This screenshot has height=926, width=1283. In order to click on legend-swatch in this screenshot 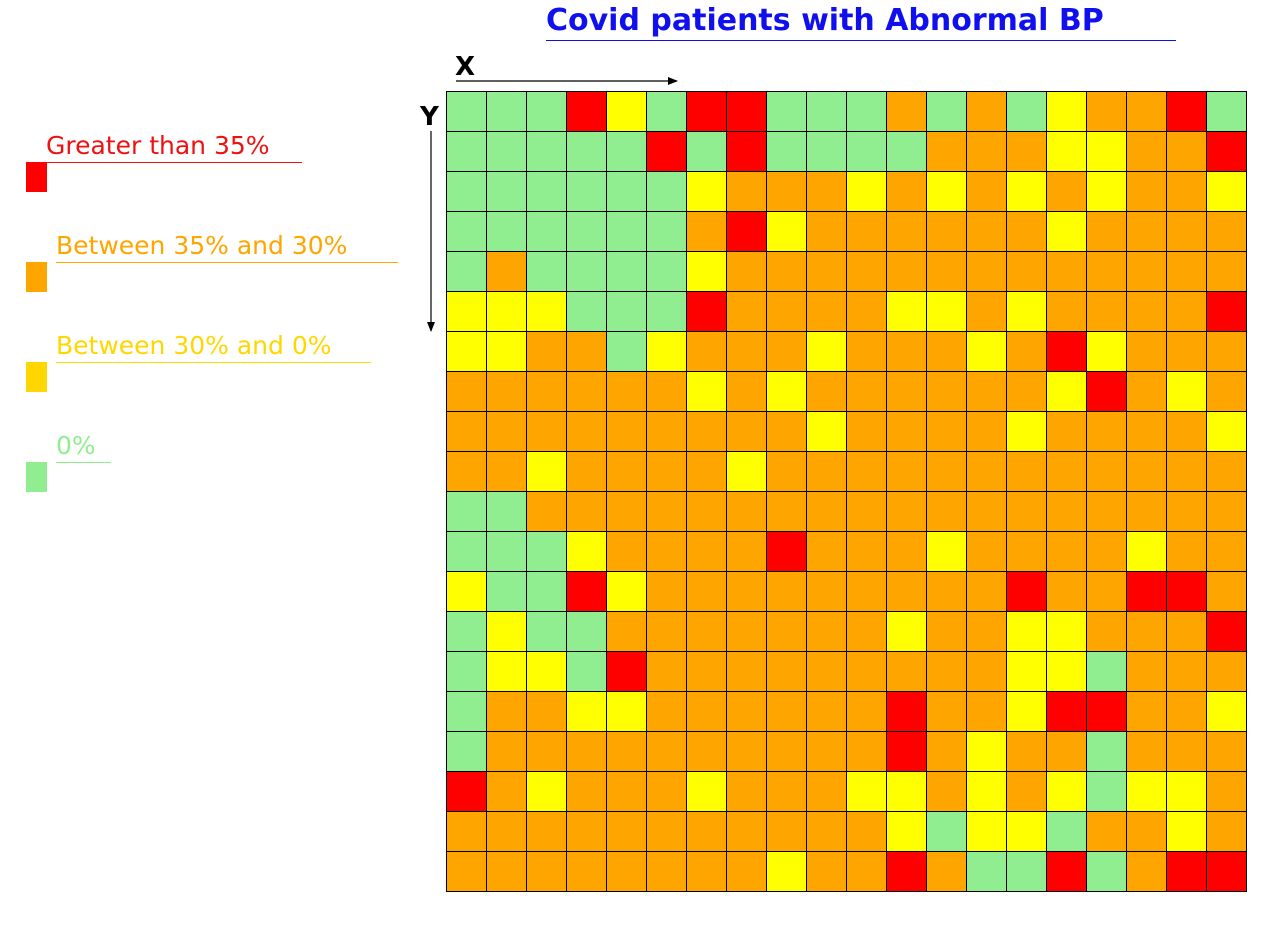, I will do `click(36, 477)`.